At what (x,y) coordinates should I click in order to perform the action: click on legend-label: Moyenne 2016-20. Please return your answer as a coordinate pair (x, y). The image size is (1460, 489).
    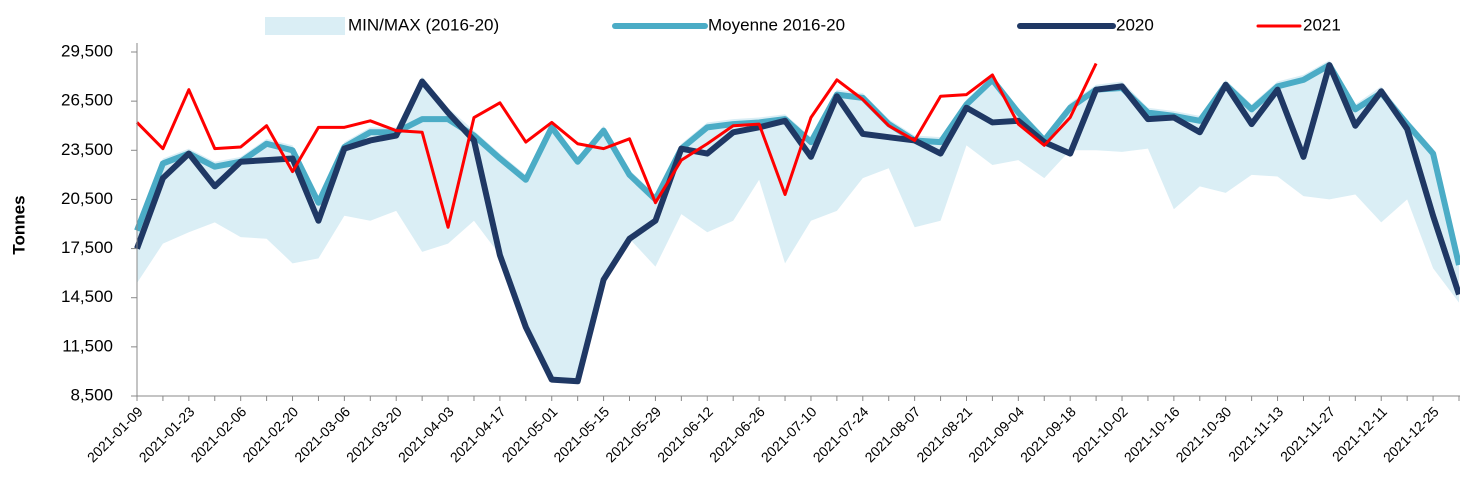
    Looking at the image, I should click on (776, 24).